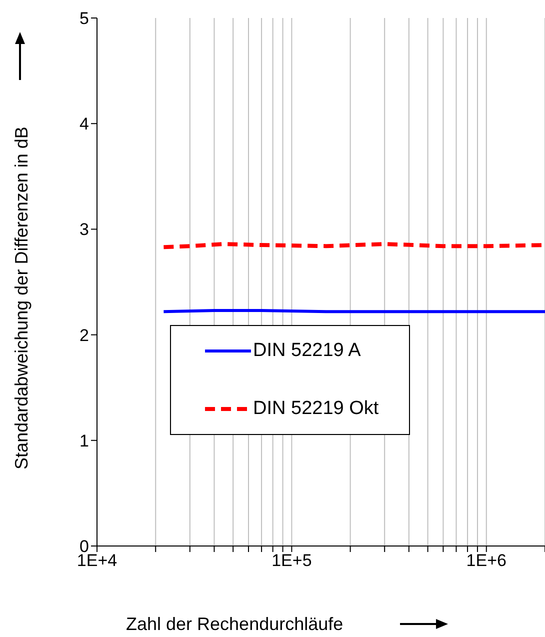  I want to click on y-tick-label: 5, so click(84, 18).